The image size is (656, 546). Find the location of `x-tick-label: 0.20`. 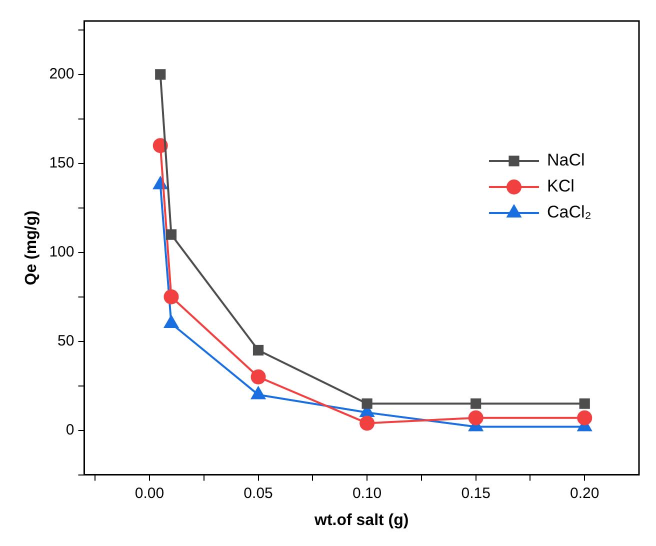

x-tick-label: 0.20 is located at coordinates (585, 493).